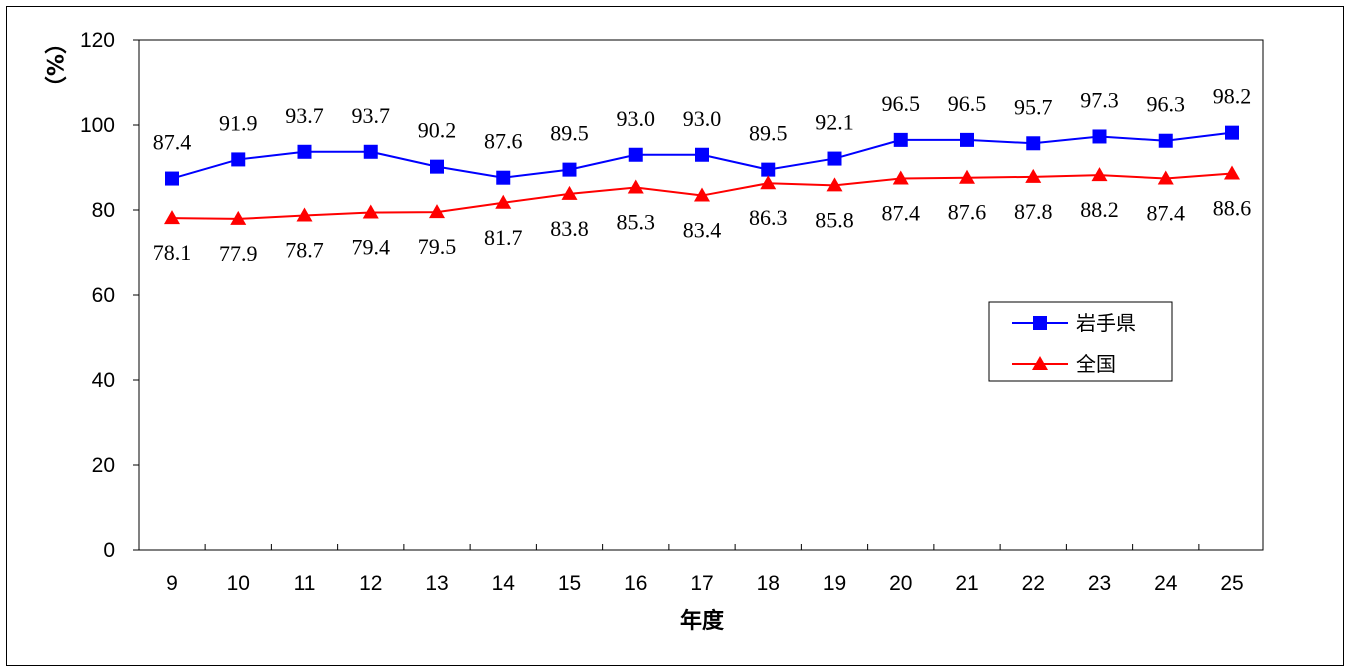 Image resolution: width=1347 pixels, height=666 pixels. Describe the element at coordinates (569, 228) in the screenshot. I see `data-label: 83.8` at that location.